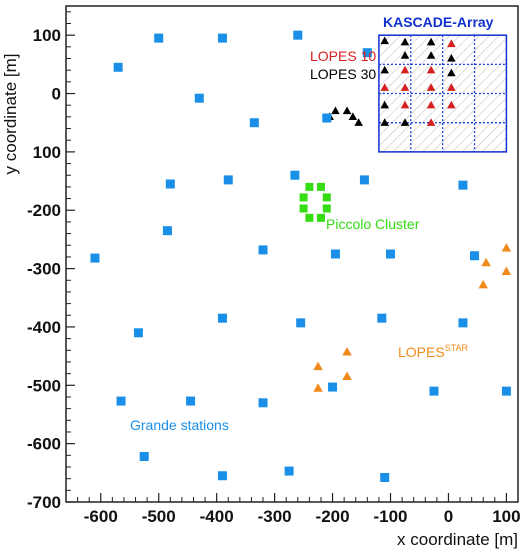  Describe the element at coordinates (44, 327) in the screenshot. I see `y-tick-label: -400` at that location.